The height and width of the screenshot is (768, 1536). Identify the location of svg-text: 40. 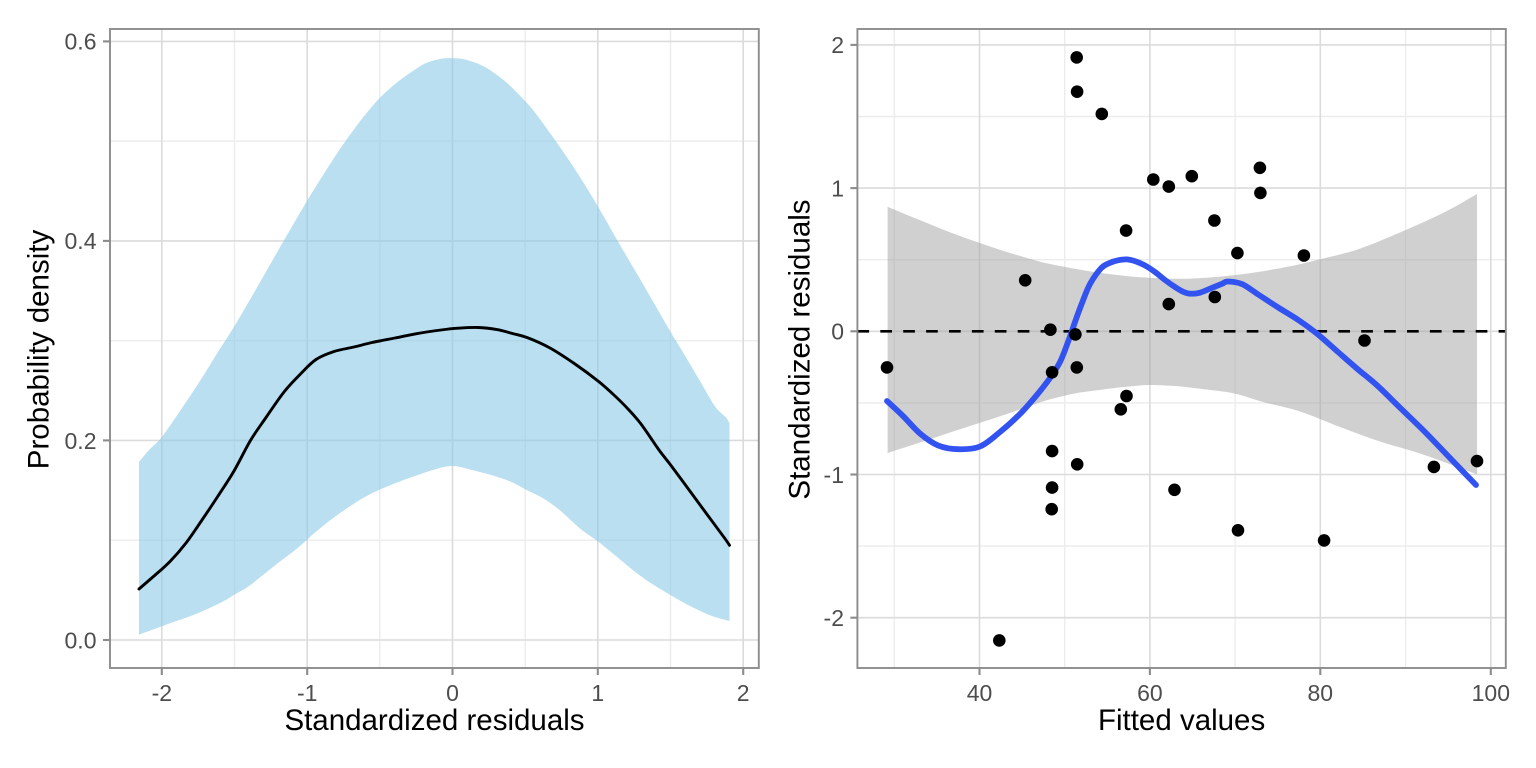
(980, 693).